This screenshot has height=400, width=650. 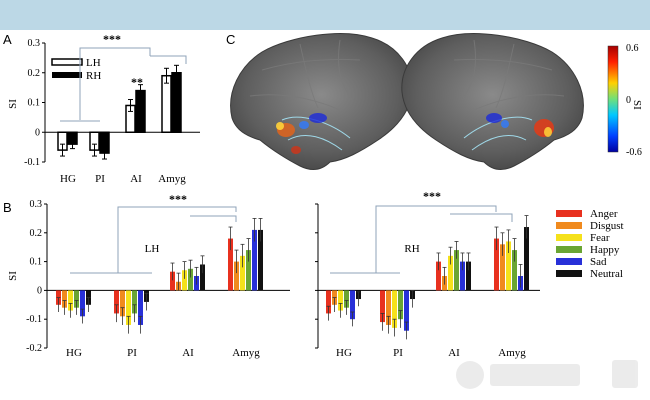 What do you see at coordinates (67, 62) in the screenshot?
I see `legend-swatch-lh` at bounding box center [67, 62].